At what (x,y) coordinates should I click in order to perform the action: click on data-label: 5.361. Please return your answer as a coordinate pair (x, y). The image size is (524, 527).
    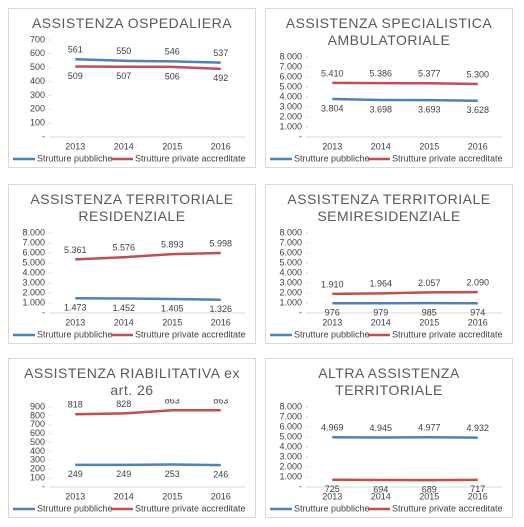
    Looking at the image, I should click on (75, 250).